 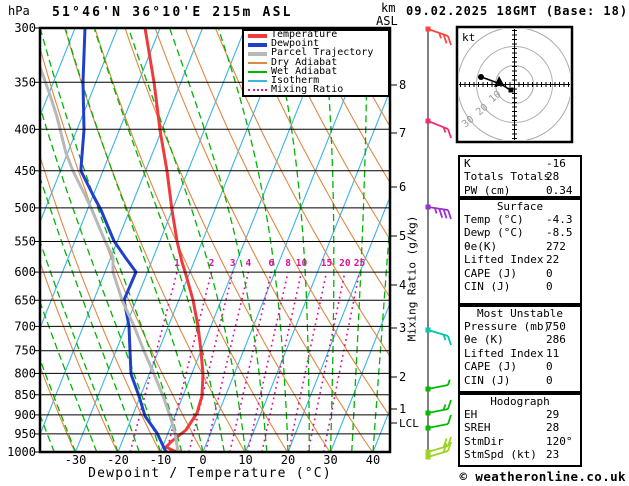 I want to click on stat-value: 22, so click(x=553, y=260).